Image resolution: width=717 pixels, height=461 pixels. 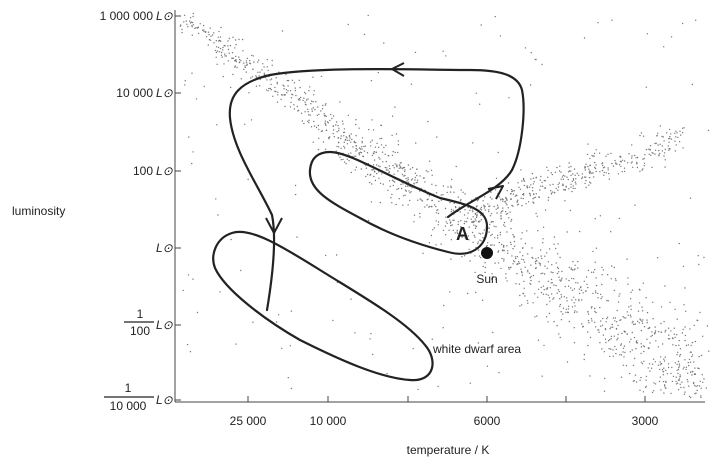 What do you see at coordinates (487, 253) in the screenshot?
I see `sun-marker` at bounding box center [487, 253].